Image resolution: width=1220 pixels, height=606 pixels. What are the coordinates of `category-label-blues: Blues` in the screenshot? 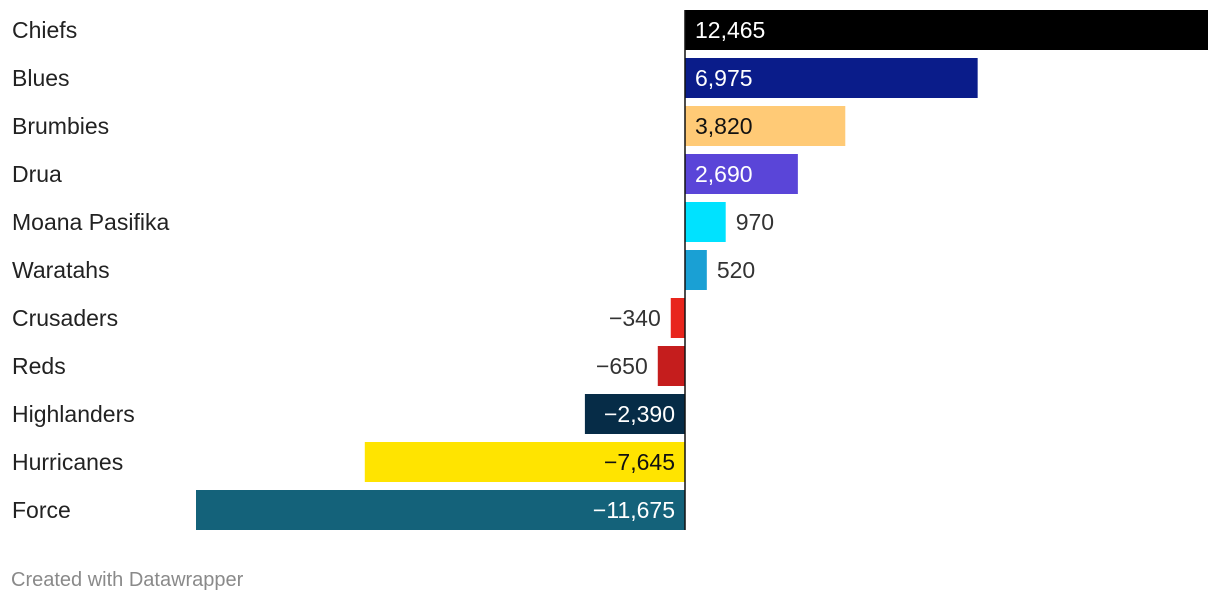 It's located at (41, 78).